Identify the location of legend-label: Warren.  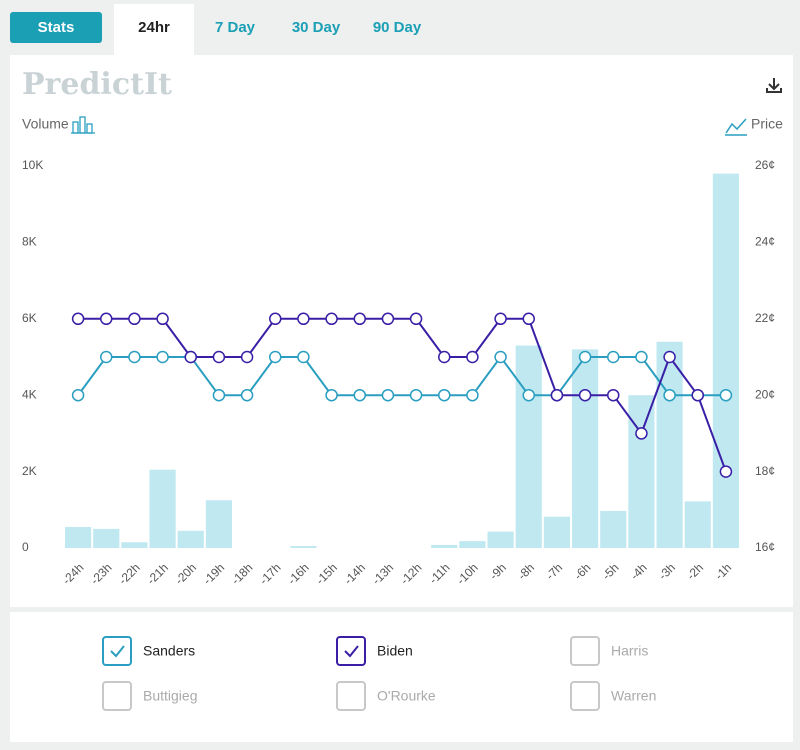
(633, 696).